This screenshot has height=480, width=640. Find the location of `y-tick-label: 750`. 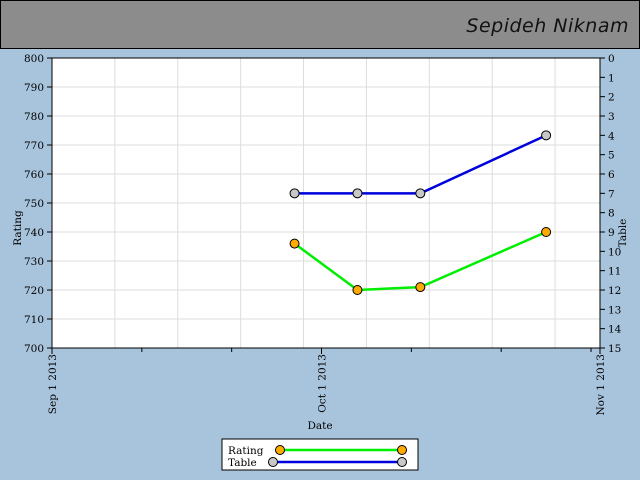

y-tick-label: 750 is located at coordinates (34, 204).